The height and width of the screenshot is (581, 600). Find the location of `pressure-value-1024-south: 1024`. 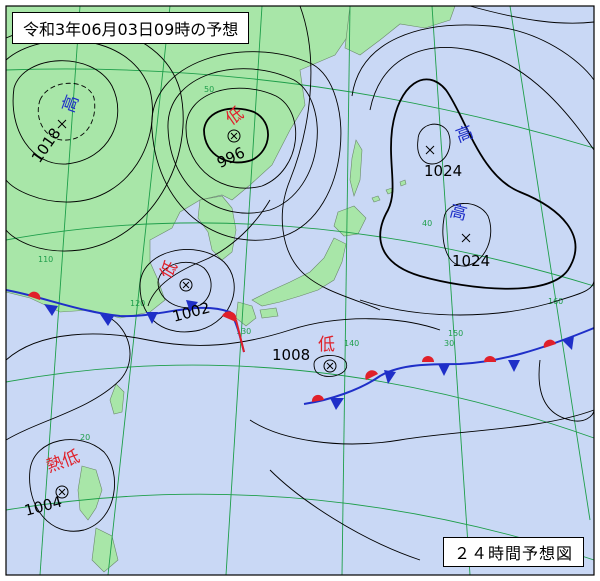

pressure-value-1024-south: 1024 is located at coordinates (471, 261).